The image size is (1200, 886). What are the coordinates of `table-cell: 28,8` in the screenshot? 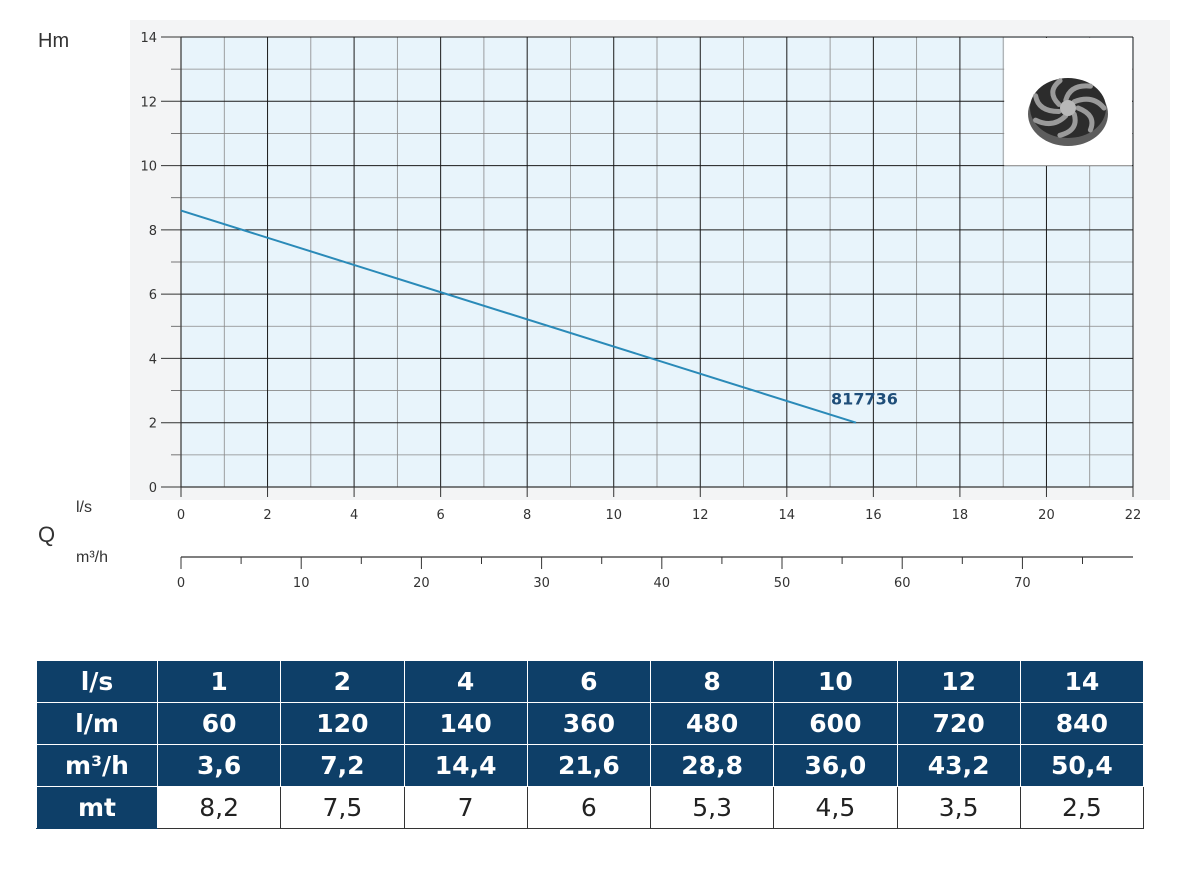 It's located at (712, 765).